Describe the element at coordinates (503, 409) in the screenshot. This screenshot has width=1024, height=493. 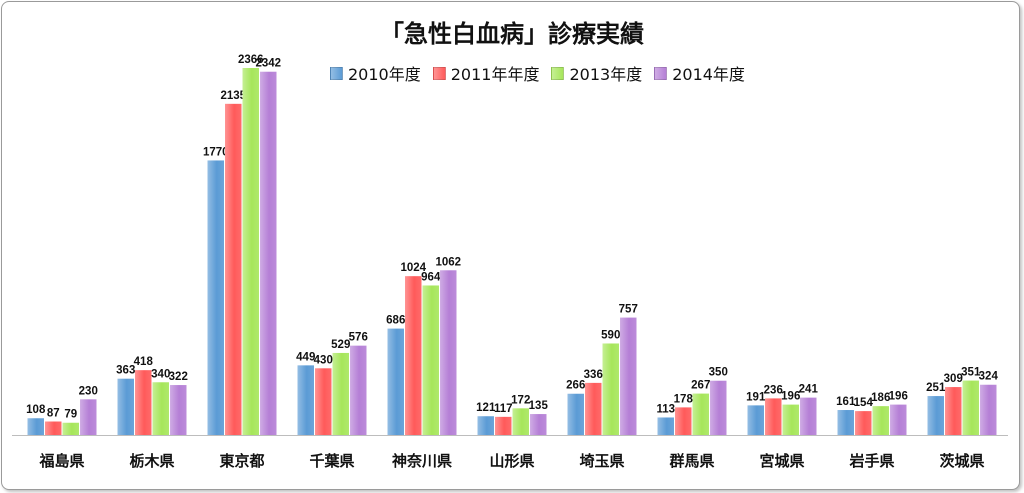
I see `data-label: 117` at that location.